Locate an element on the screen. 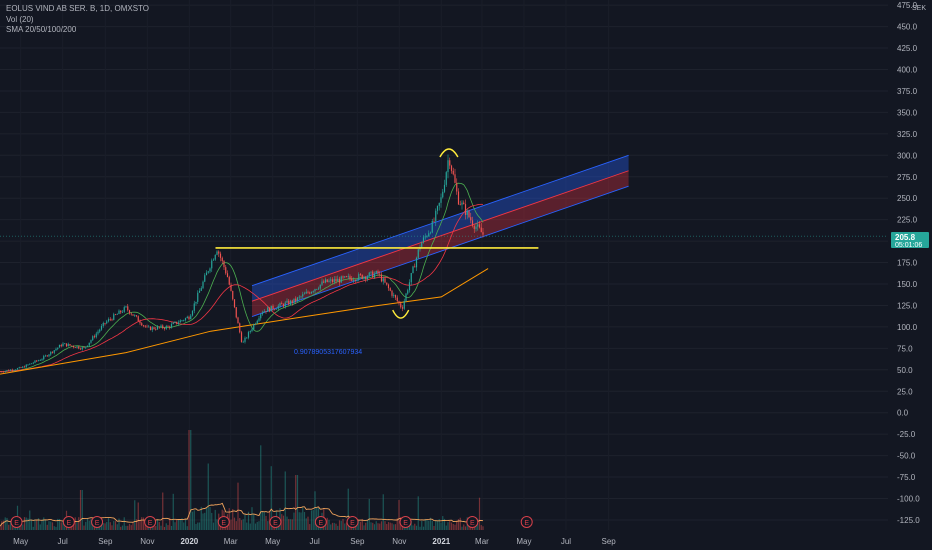 The width and height of the screenshot is (932, 550). bottom-arc is located at coordinates (401, 314).